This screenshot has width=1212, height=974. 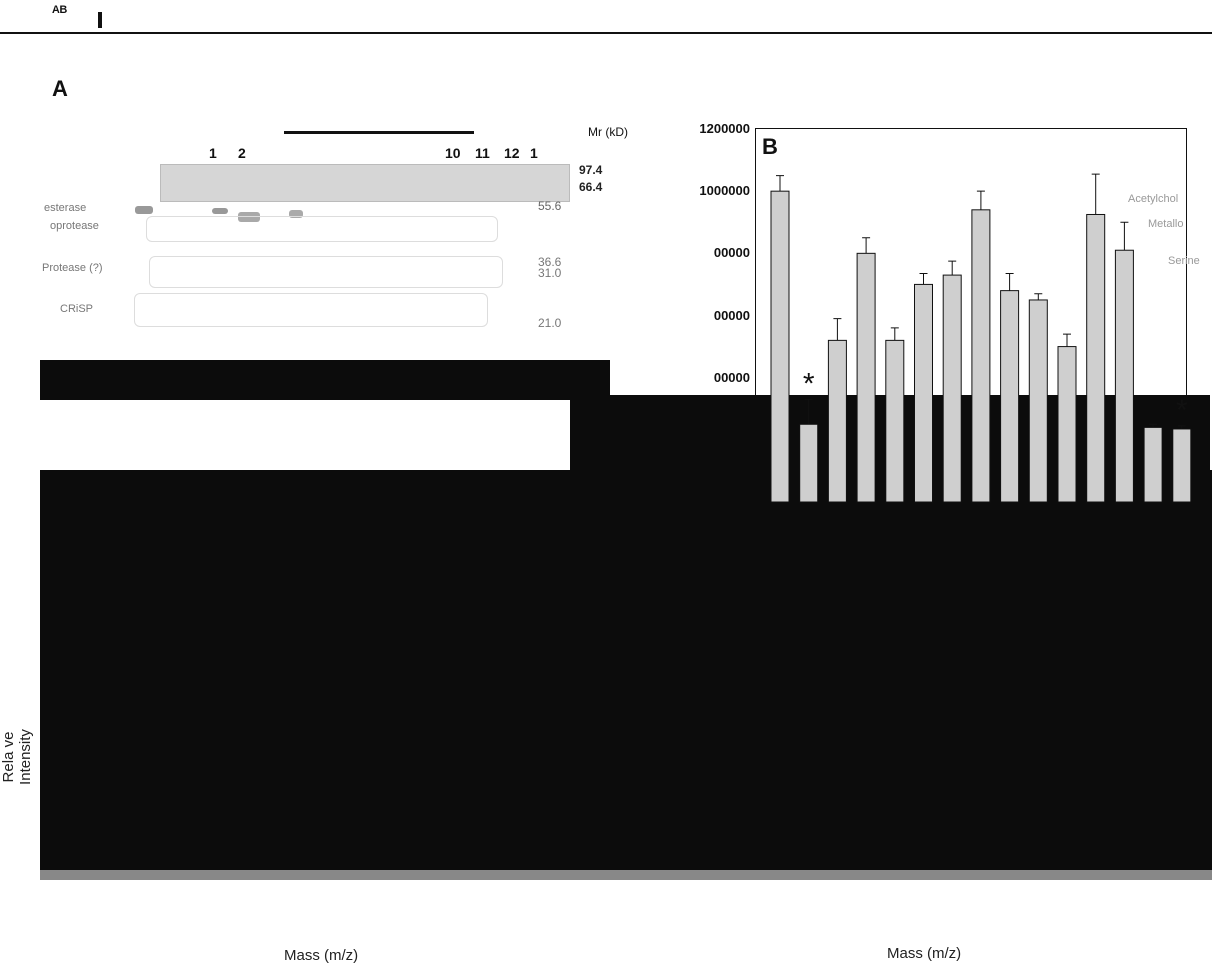 What do you see at coordinates (608, 132) in the screenshot?
I see `mr-label: Mr (kD)` at bounding box center [608, 132].